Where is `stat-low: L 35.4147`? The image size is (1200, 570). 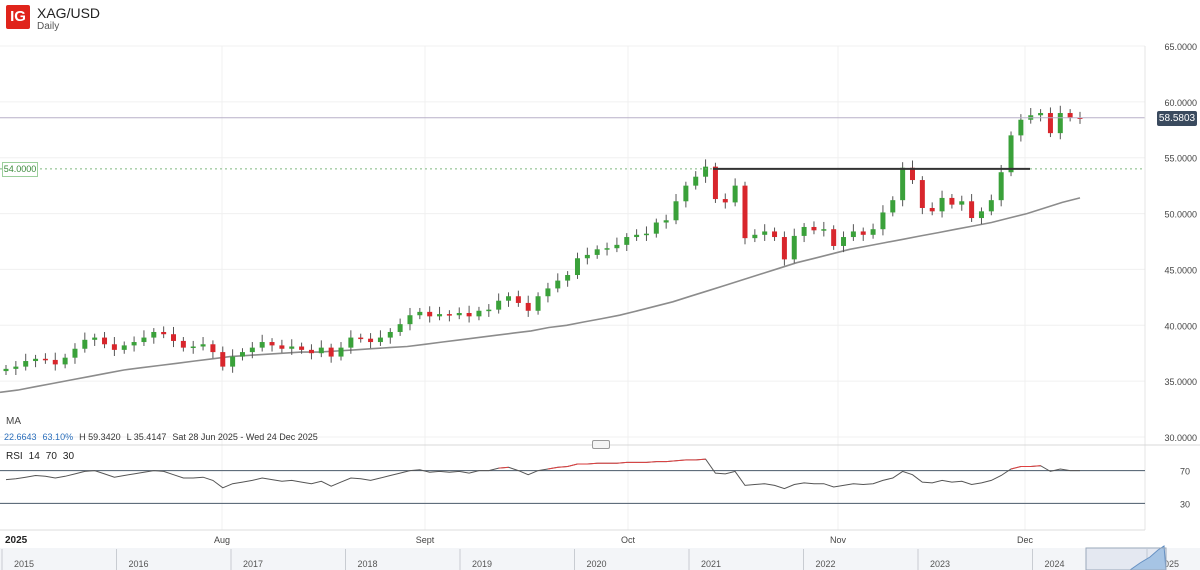
stat-low: L 35.4147 is located at coordinates (146, 437).